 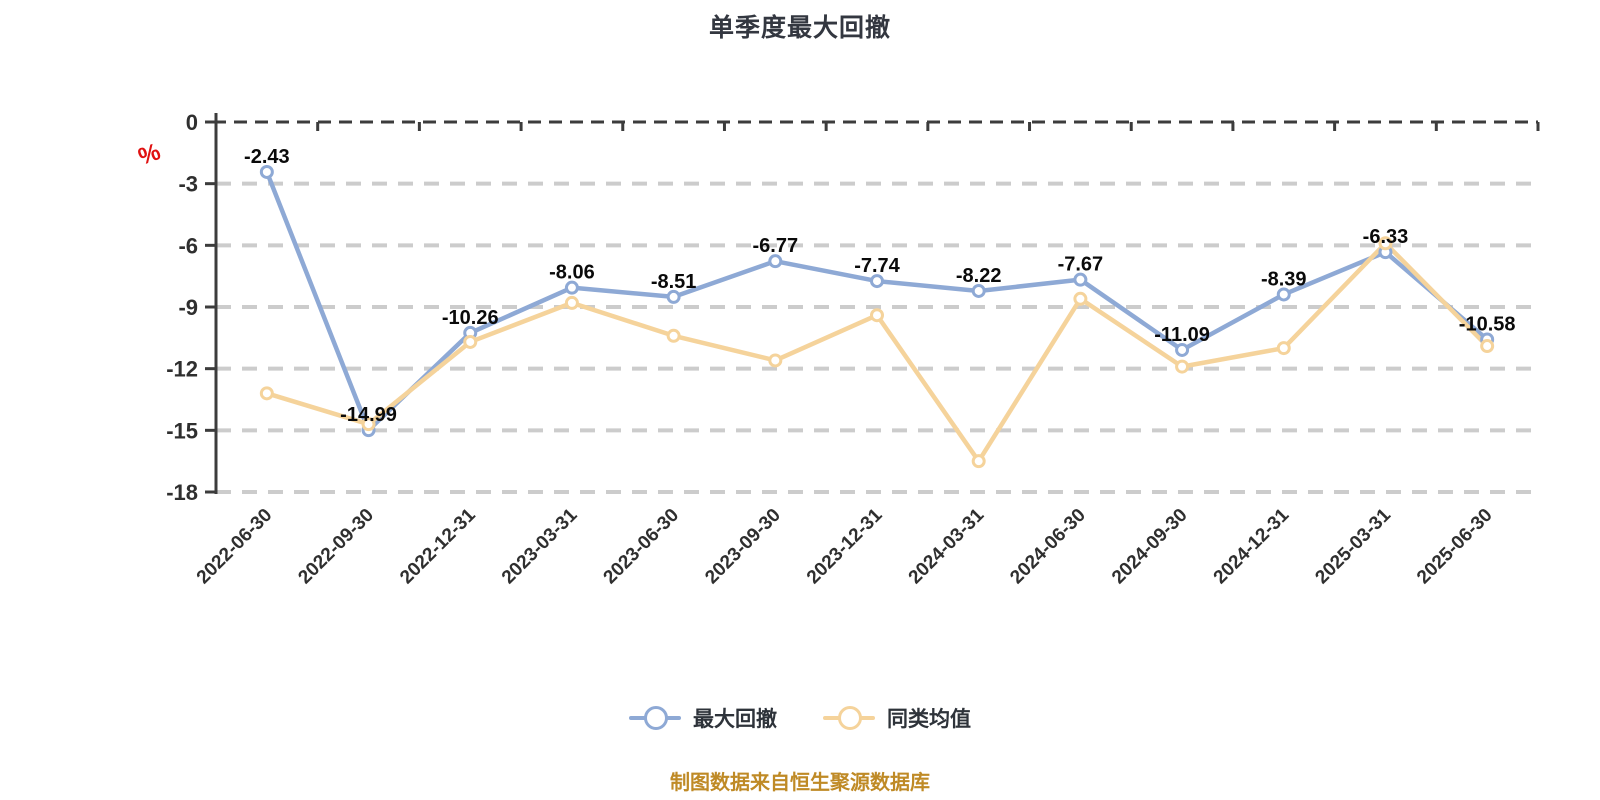 What do you see at coordinates (1048, 547) in the screenshot?
I see `x-tick-label: 2024-06-30` at bounding box center [1048, 547].